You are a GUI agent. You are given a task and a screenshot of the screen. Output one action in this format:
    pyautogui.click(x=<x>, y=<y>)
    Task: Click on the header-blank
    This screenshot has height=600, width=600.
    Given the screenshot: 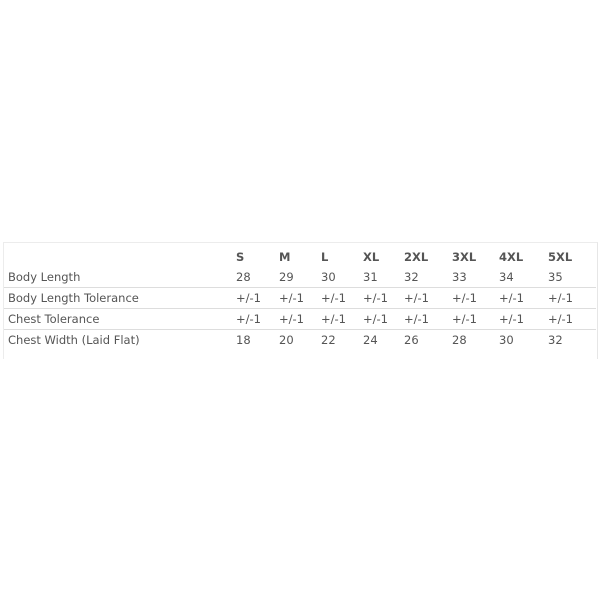 What is the action you would take?
    pyautogui.click(x=120, y=257)
    